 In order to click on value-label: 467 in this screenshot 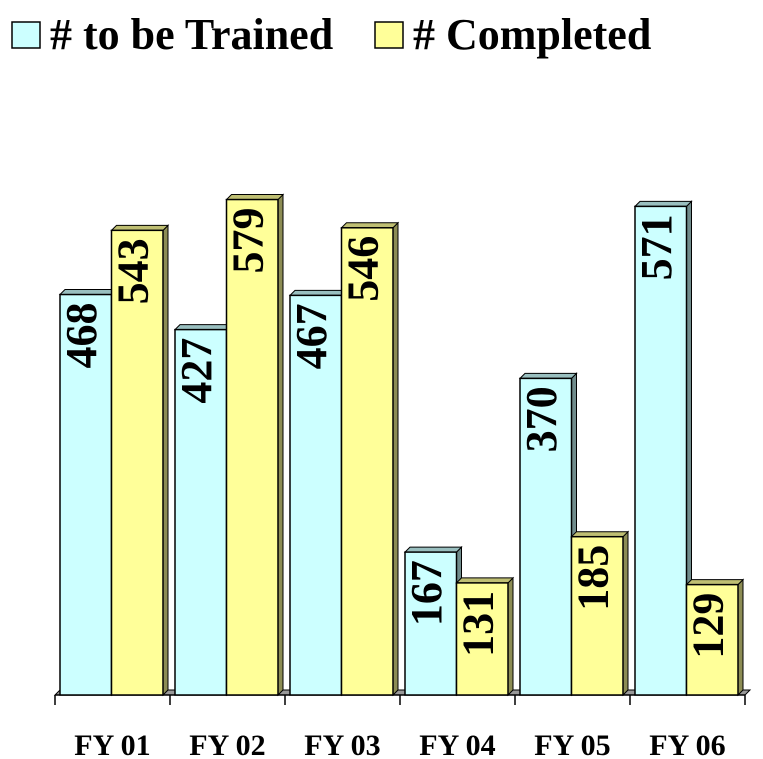, I will do `click(311, 336)`.